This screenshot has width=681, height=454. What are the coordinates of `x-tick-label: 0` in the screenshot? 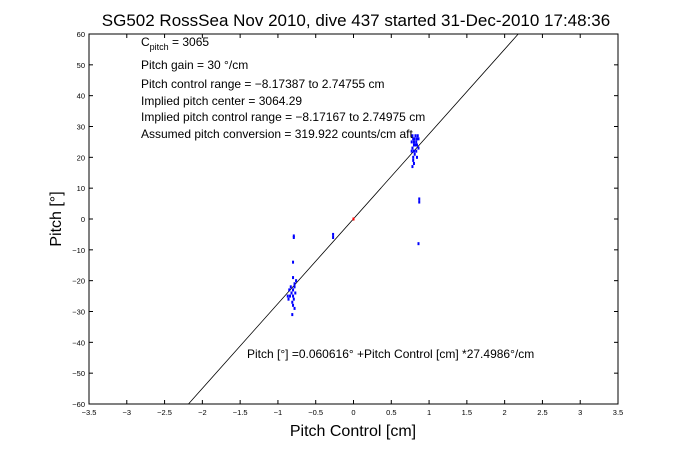 It's located at (353, 412).